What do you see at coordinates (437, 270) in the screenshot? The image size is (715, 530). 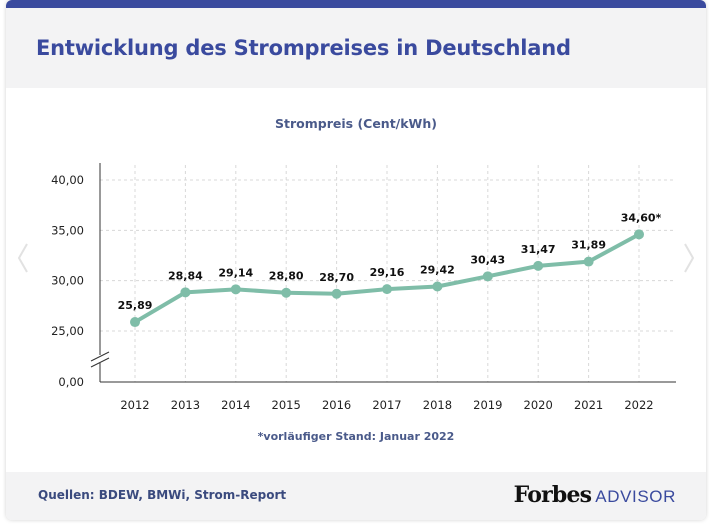 I see `data-label: 29,42` at bounding box center [437, 270].